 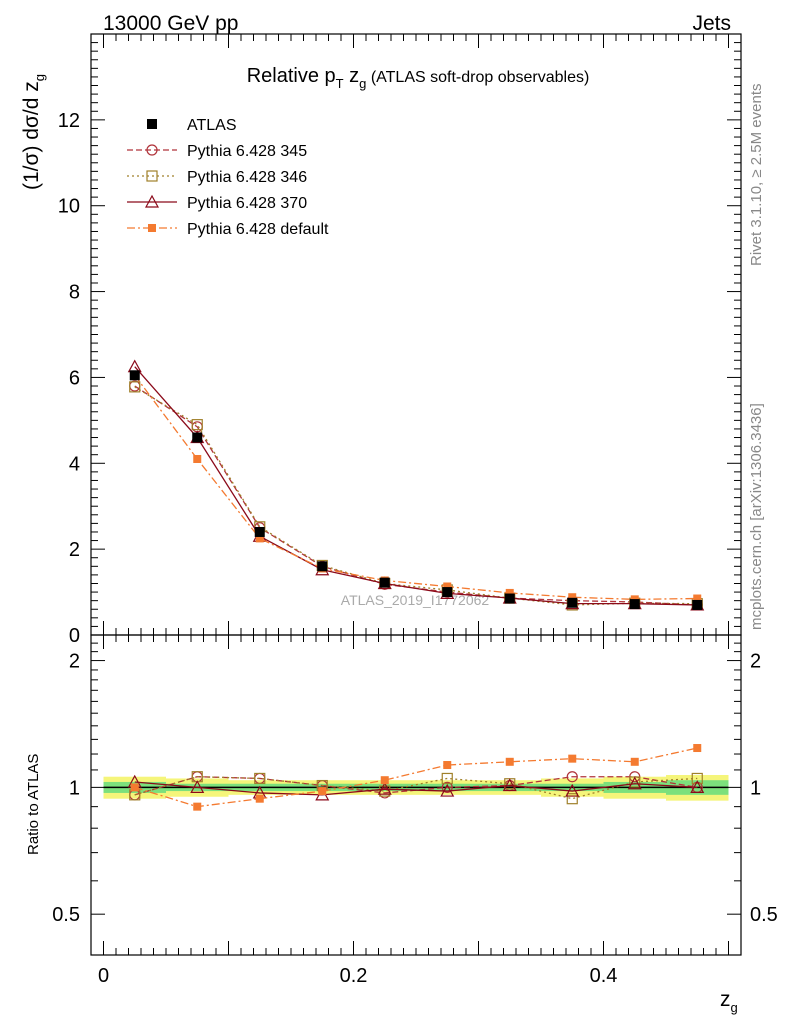 I want to click on rivet-info: Rivet 3.1.10, ≥ 2.5M events, so click(x=756, y=175).